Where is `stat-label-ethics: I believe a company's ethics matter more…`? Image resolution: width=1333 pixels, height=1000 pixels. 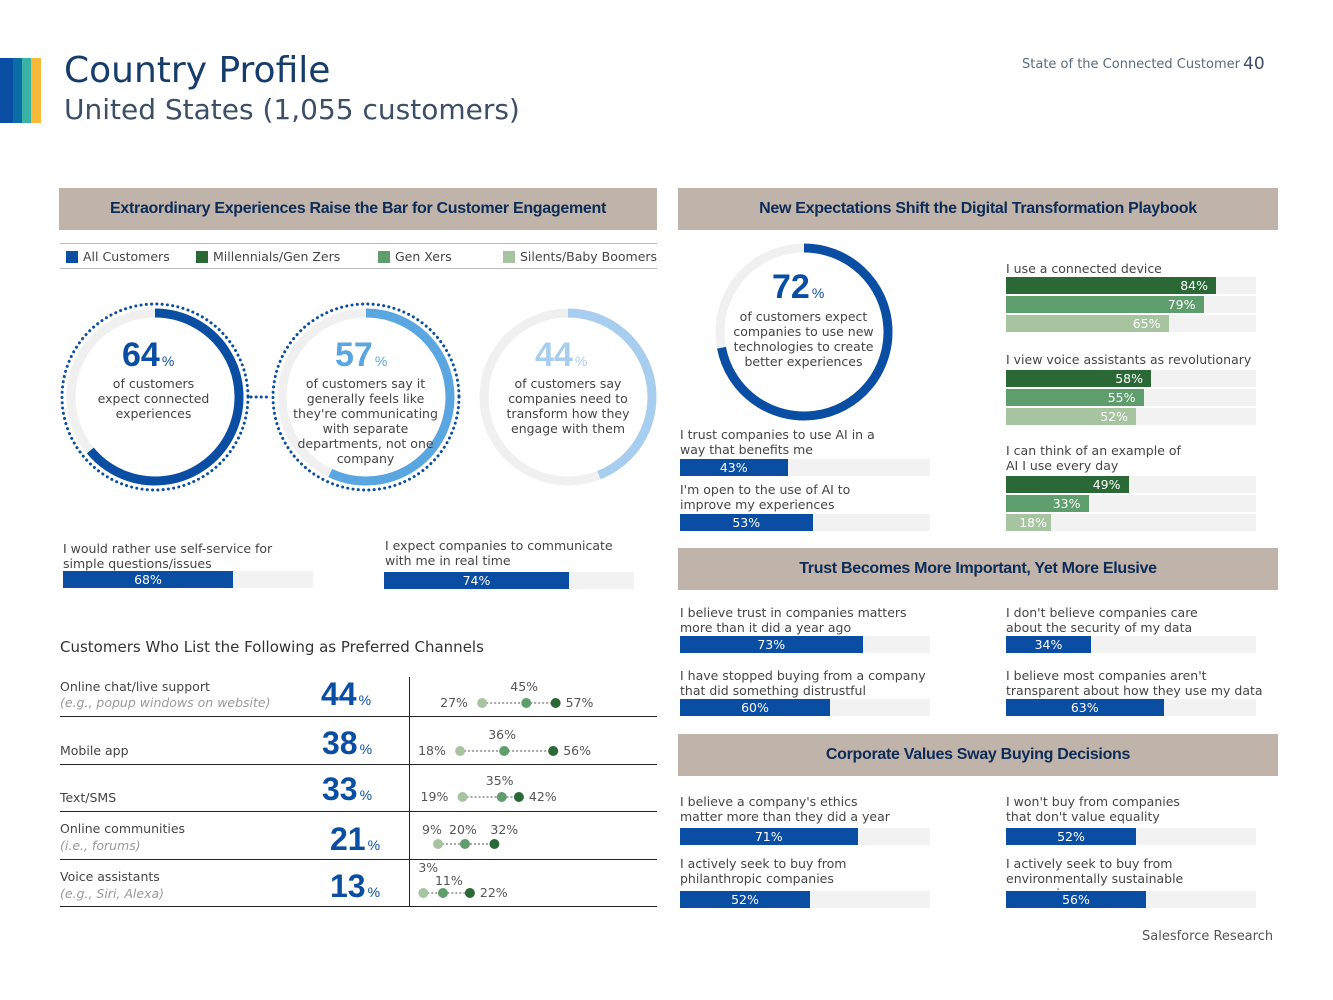 stat-label-ethics: I believe a company's ethics matter more… is located at coordinates (785, 816).